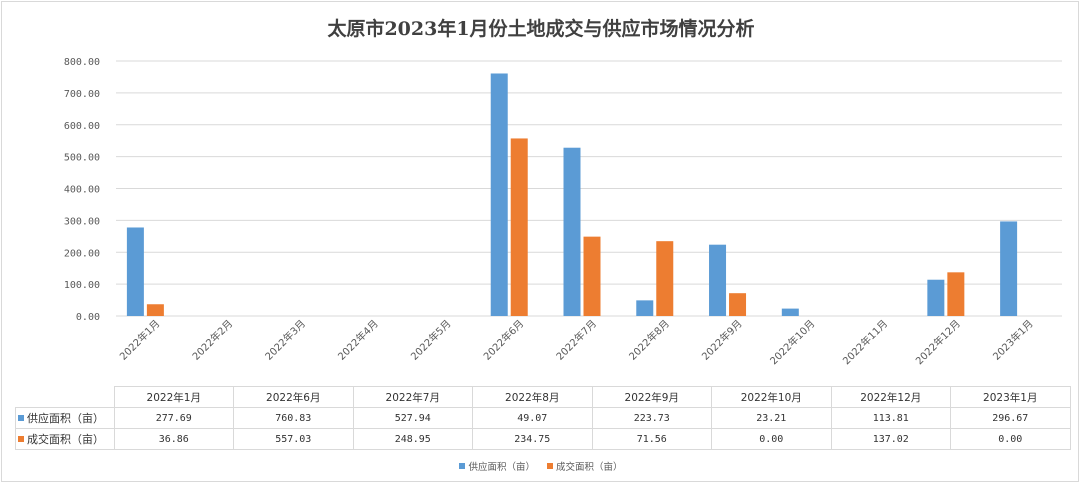 This screenshot has height=485, width=1082. Describe the element at coordinates (293, 397) in the screenshot. I see `table-column-header: 2022年6月` at that location.